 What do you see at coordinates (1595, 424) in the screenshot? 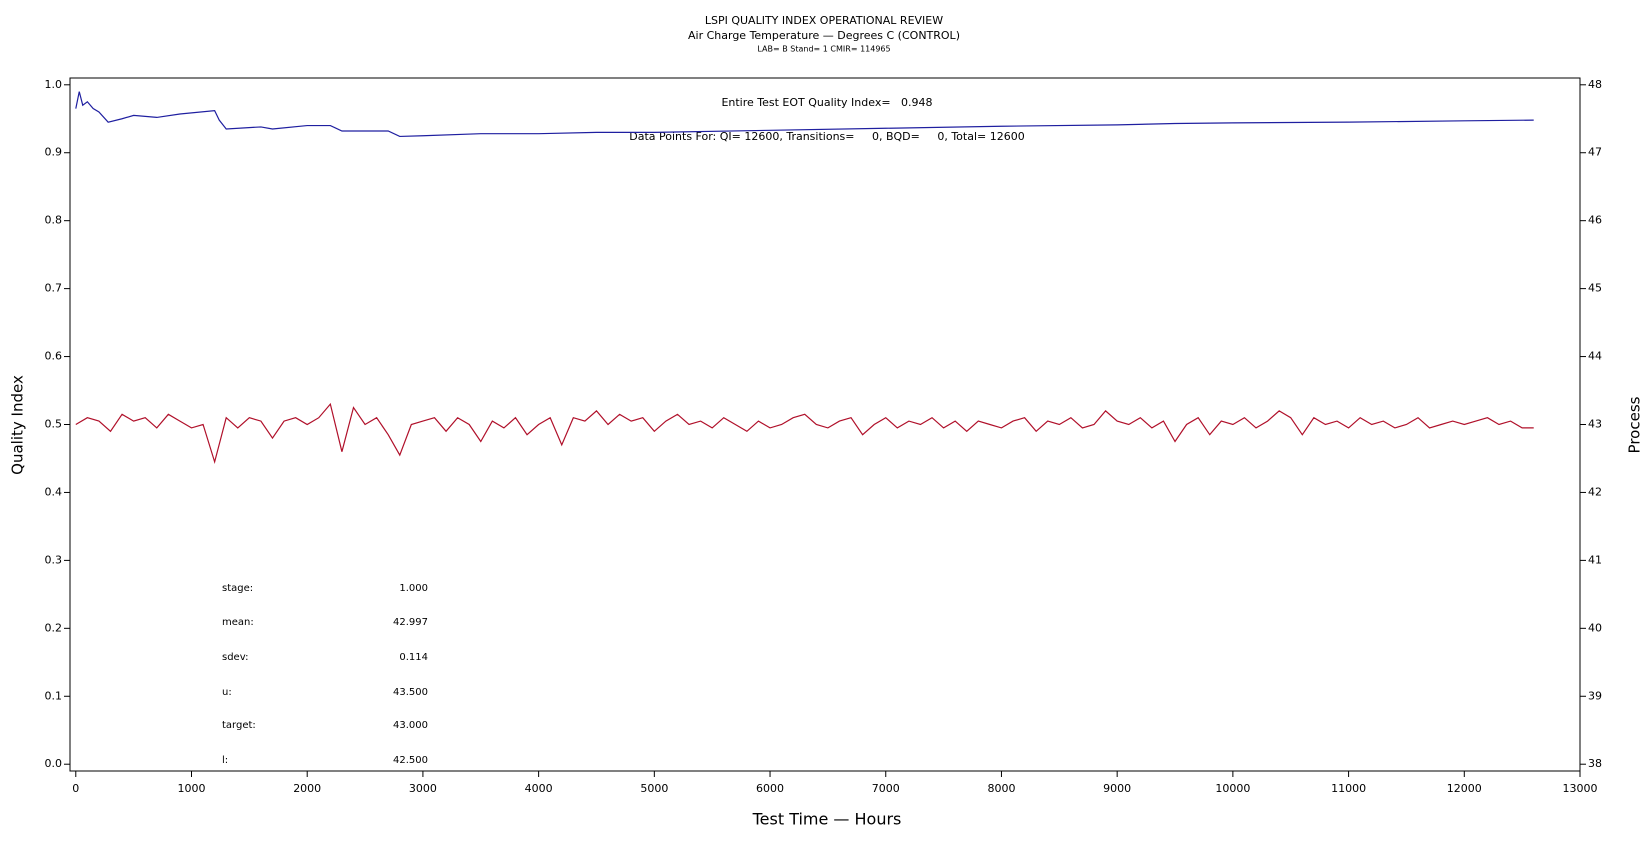
I see `y2-tick-label: 43` at bounding box center [1595, 424].